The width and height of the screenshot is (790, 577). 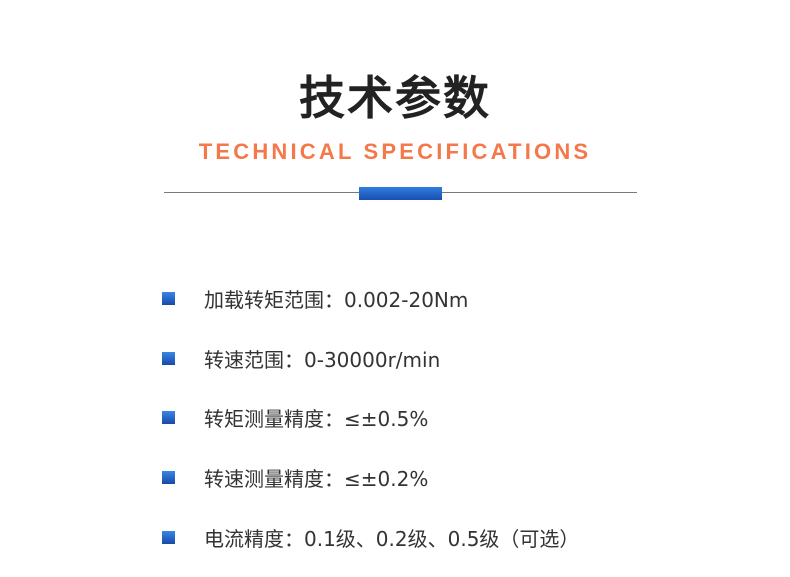 I want to click on spec-item: 转矩测量精度：≤±0.5%, so click(x=295, y=417).